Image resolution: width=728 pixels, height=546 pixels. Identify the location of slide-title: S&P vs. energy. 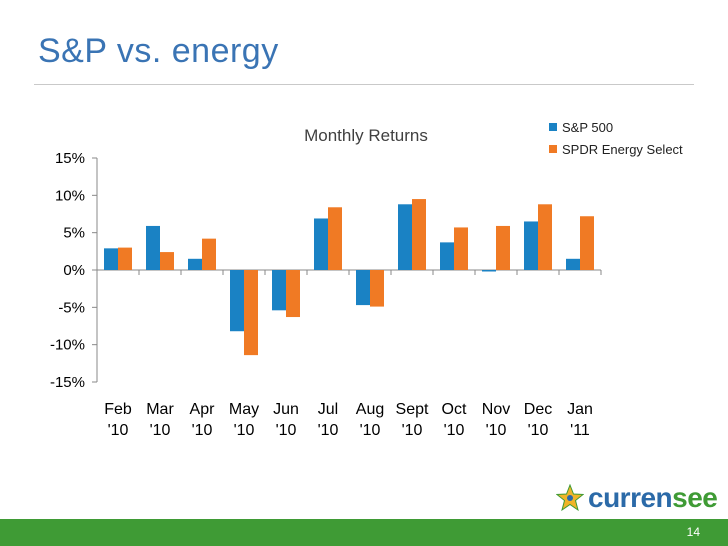
(158, 51).